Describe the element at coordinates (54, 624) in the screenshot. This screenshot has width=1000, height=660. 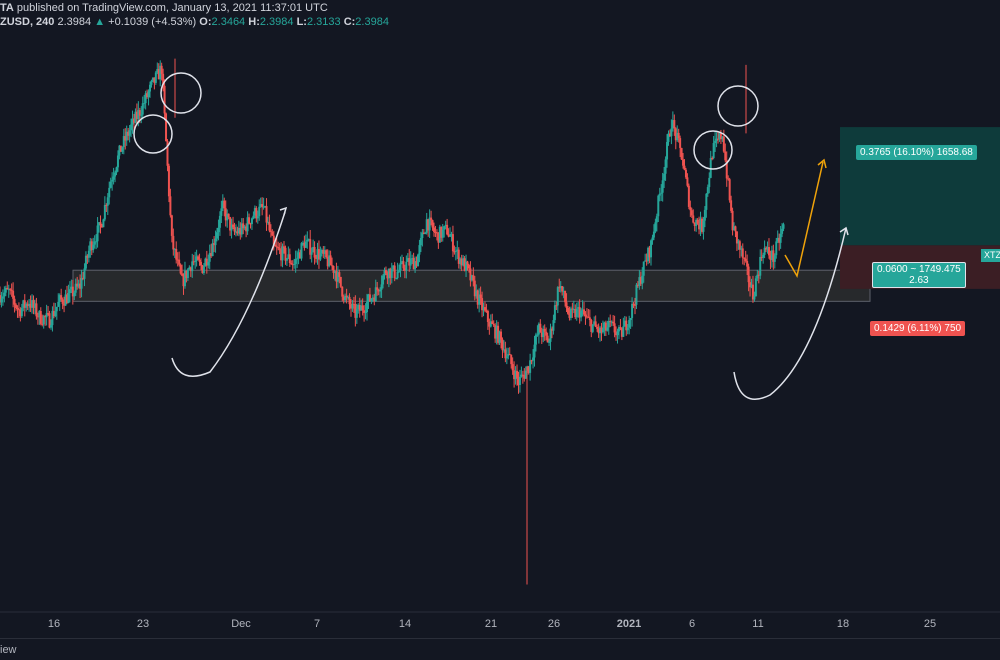
I see `time-tick-label: 16` at that location.